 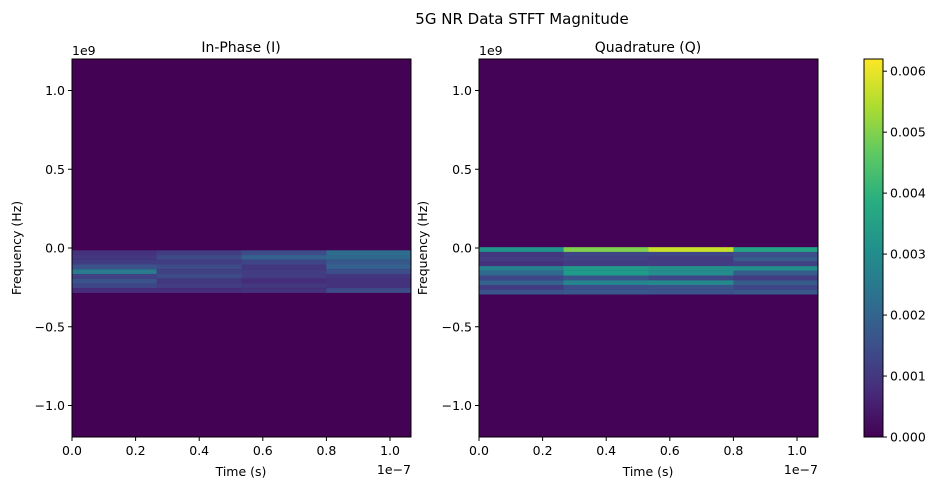 What do you see at coordinates (908, 132) in the screenshot?
I see `colorbar-tick-label: 0.005` at bounding box center [908, 132].